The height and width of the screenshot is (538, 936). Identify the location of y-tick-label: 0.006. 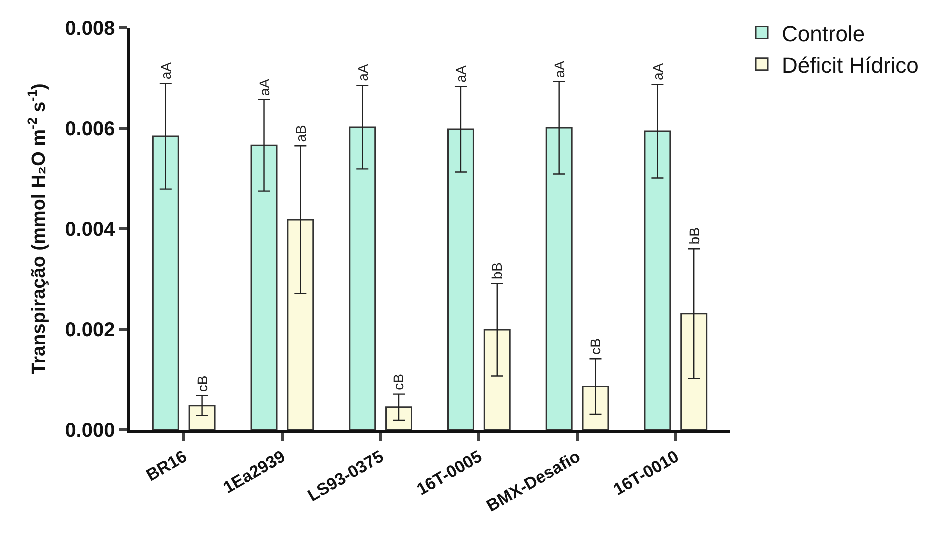
(90, 129).